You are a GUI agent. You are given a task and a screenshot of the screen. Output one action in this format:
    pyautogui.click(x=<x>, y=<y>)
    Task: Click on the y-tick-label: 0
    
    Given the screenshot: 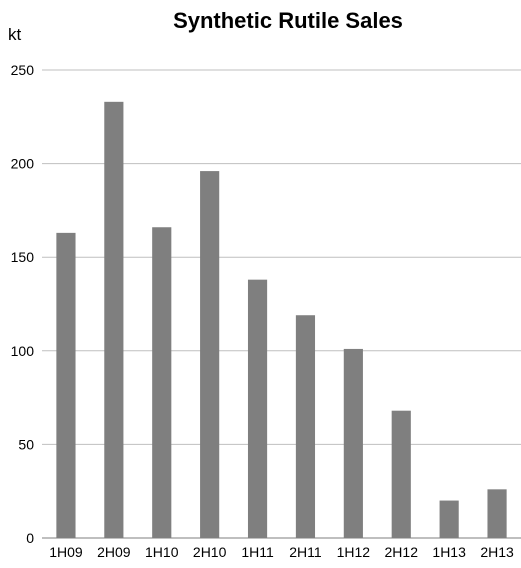 What is the action you would take?
    pyautogui.click(x=30, y=538)
    